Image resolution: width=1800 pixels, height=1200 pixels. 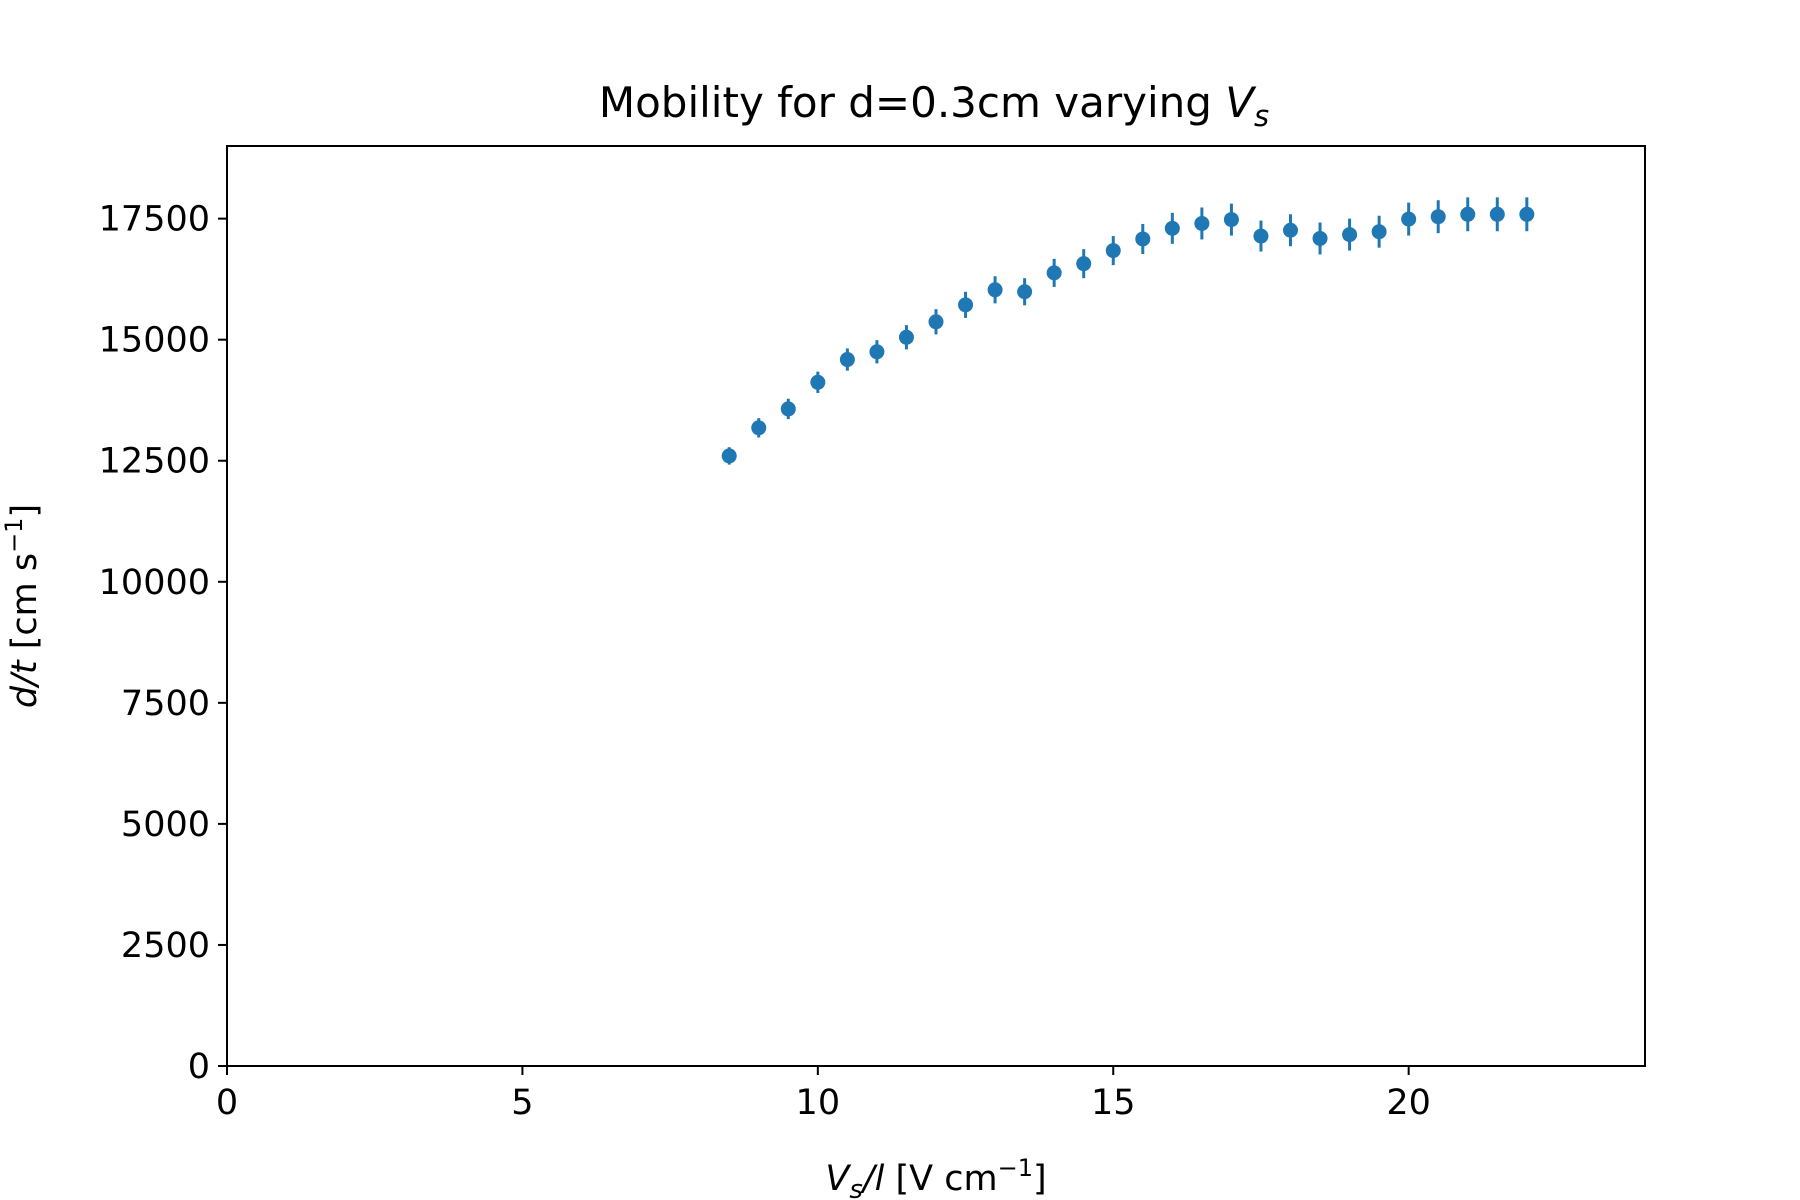 I want to click on x-axis-label: Vs/l [V cm−1], so click(x=935, y=1177).